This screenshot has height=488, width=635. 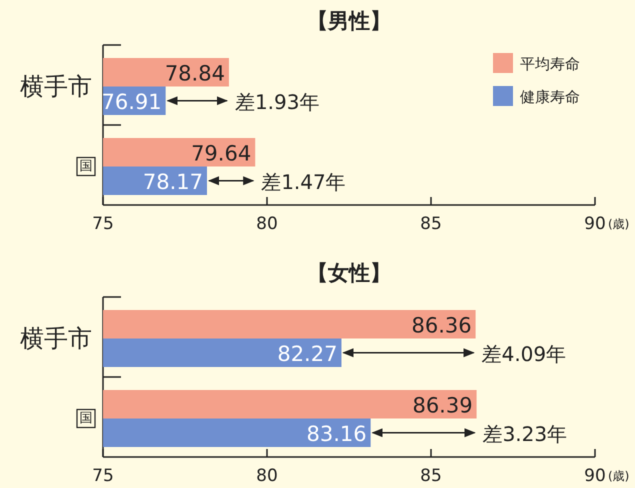 I want to click on annotation: 差3.23年, so click(x=525, y=434).